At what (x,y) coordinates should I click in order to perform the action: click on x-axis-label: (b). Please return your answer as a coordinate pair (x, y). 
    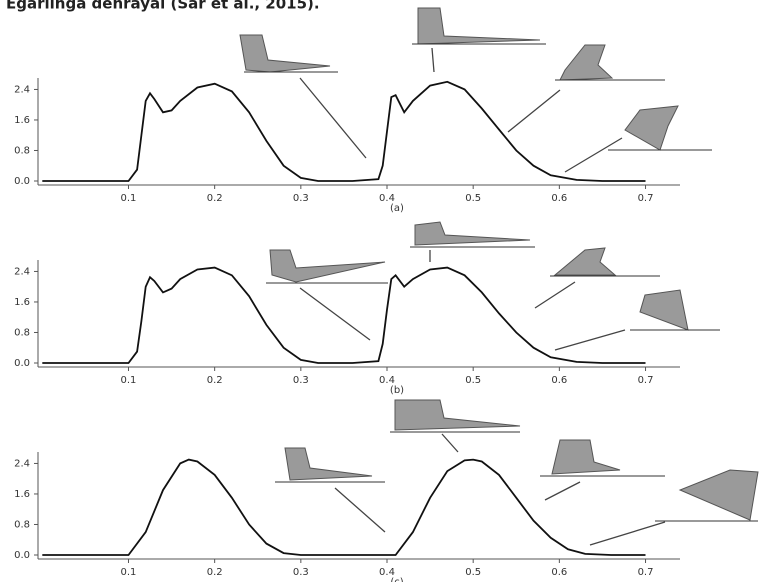
    Looking at the image, I should click on (397, 390).